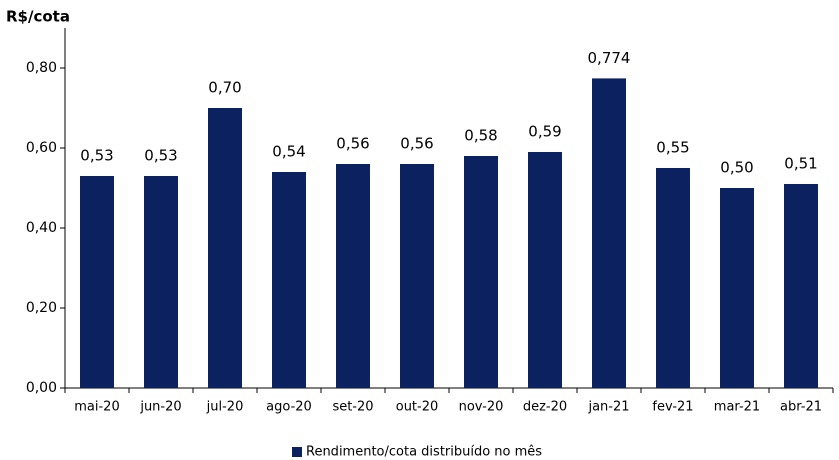 The height and width of the screenshot is (460, 839). I want to click on data-label: 0,55, so click(672, 148).